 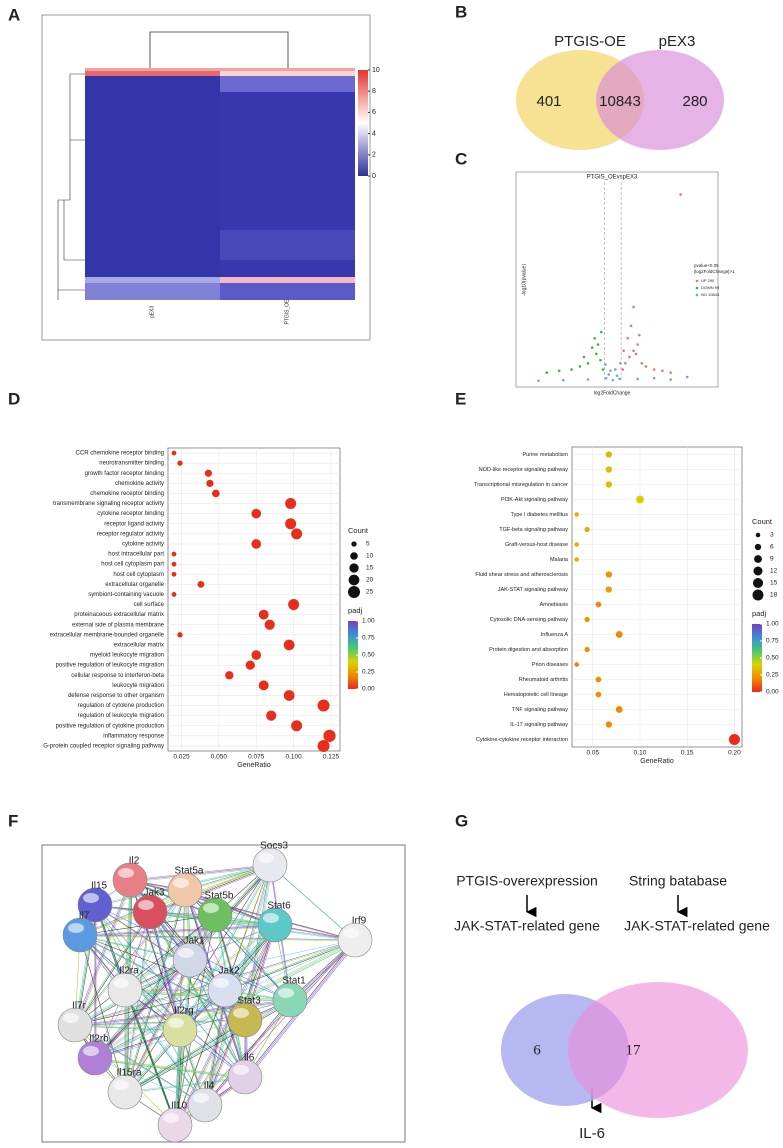 What do you see at coordinates (550, 665) in the screenshot?
I see `y-tick-label: Prion diseases` at bounding box center [550, 665].